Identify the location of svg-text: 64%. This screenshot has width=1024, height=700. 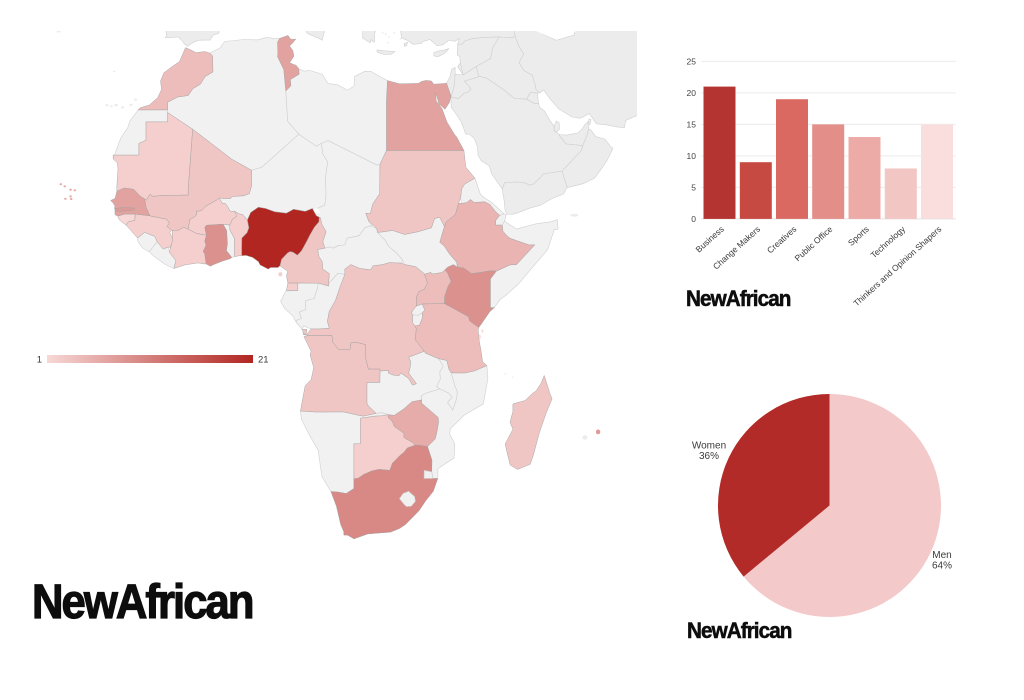
(942, 566).